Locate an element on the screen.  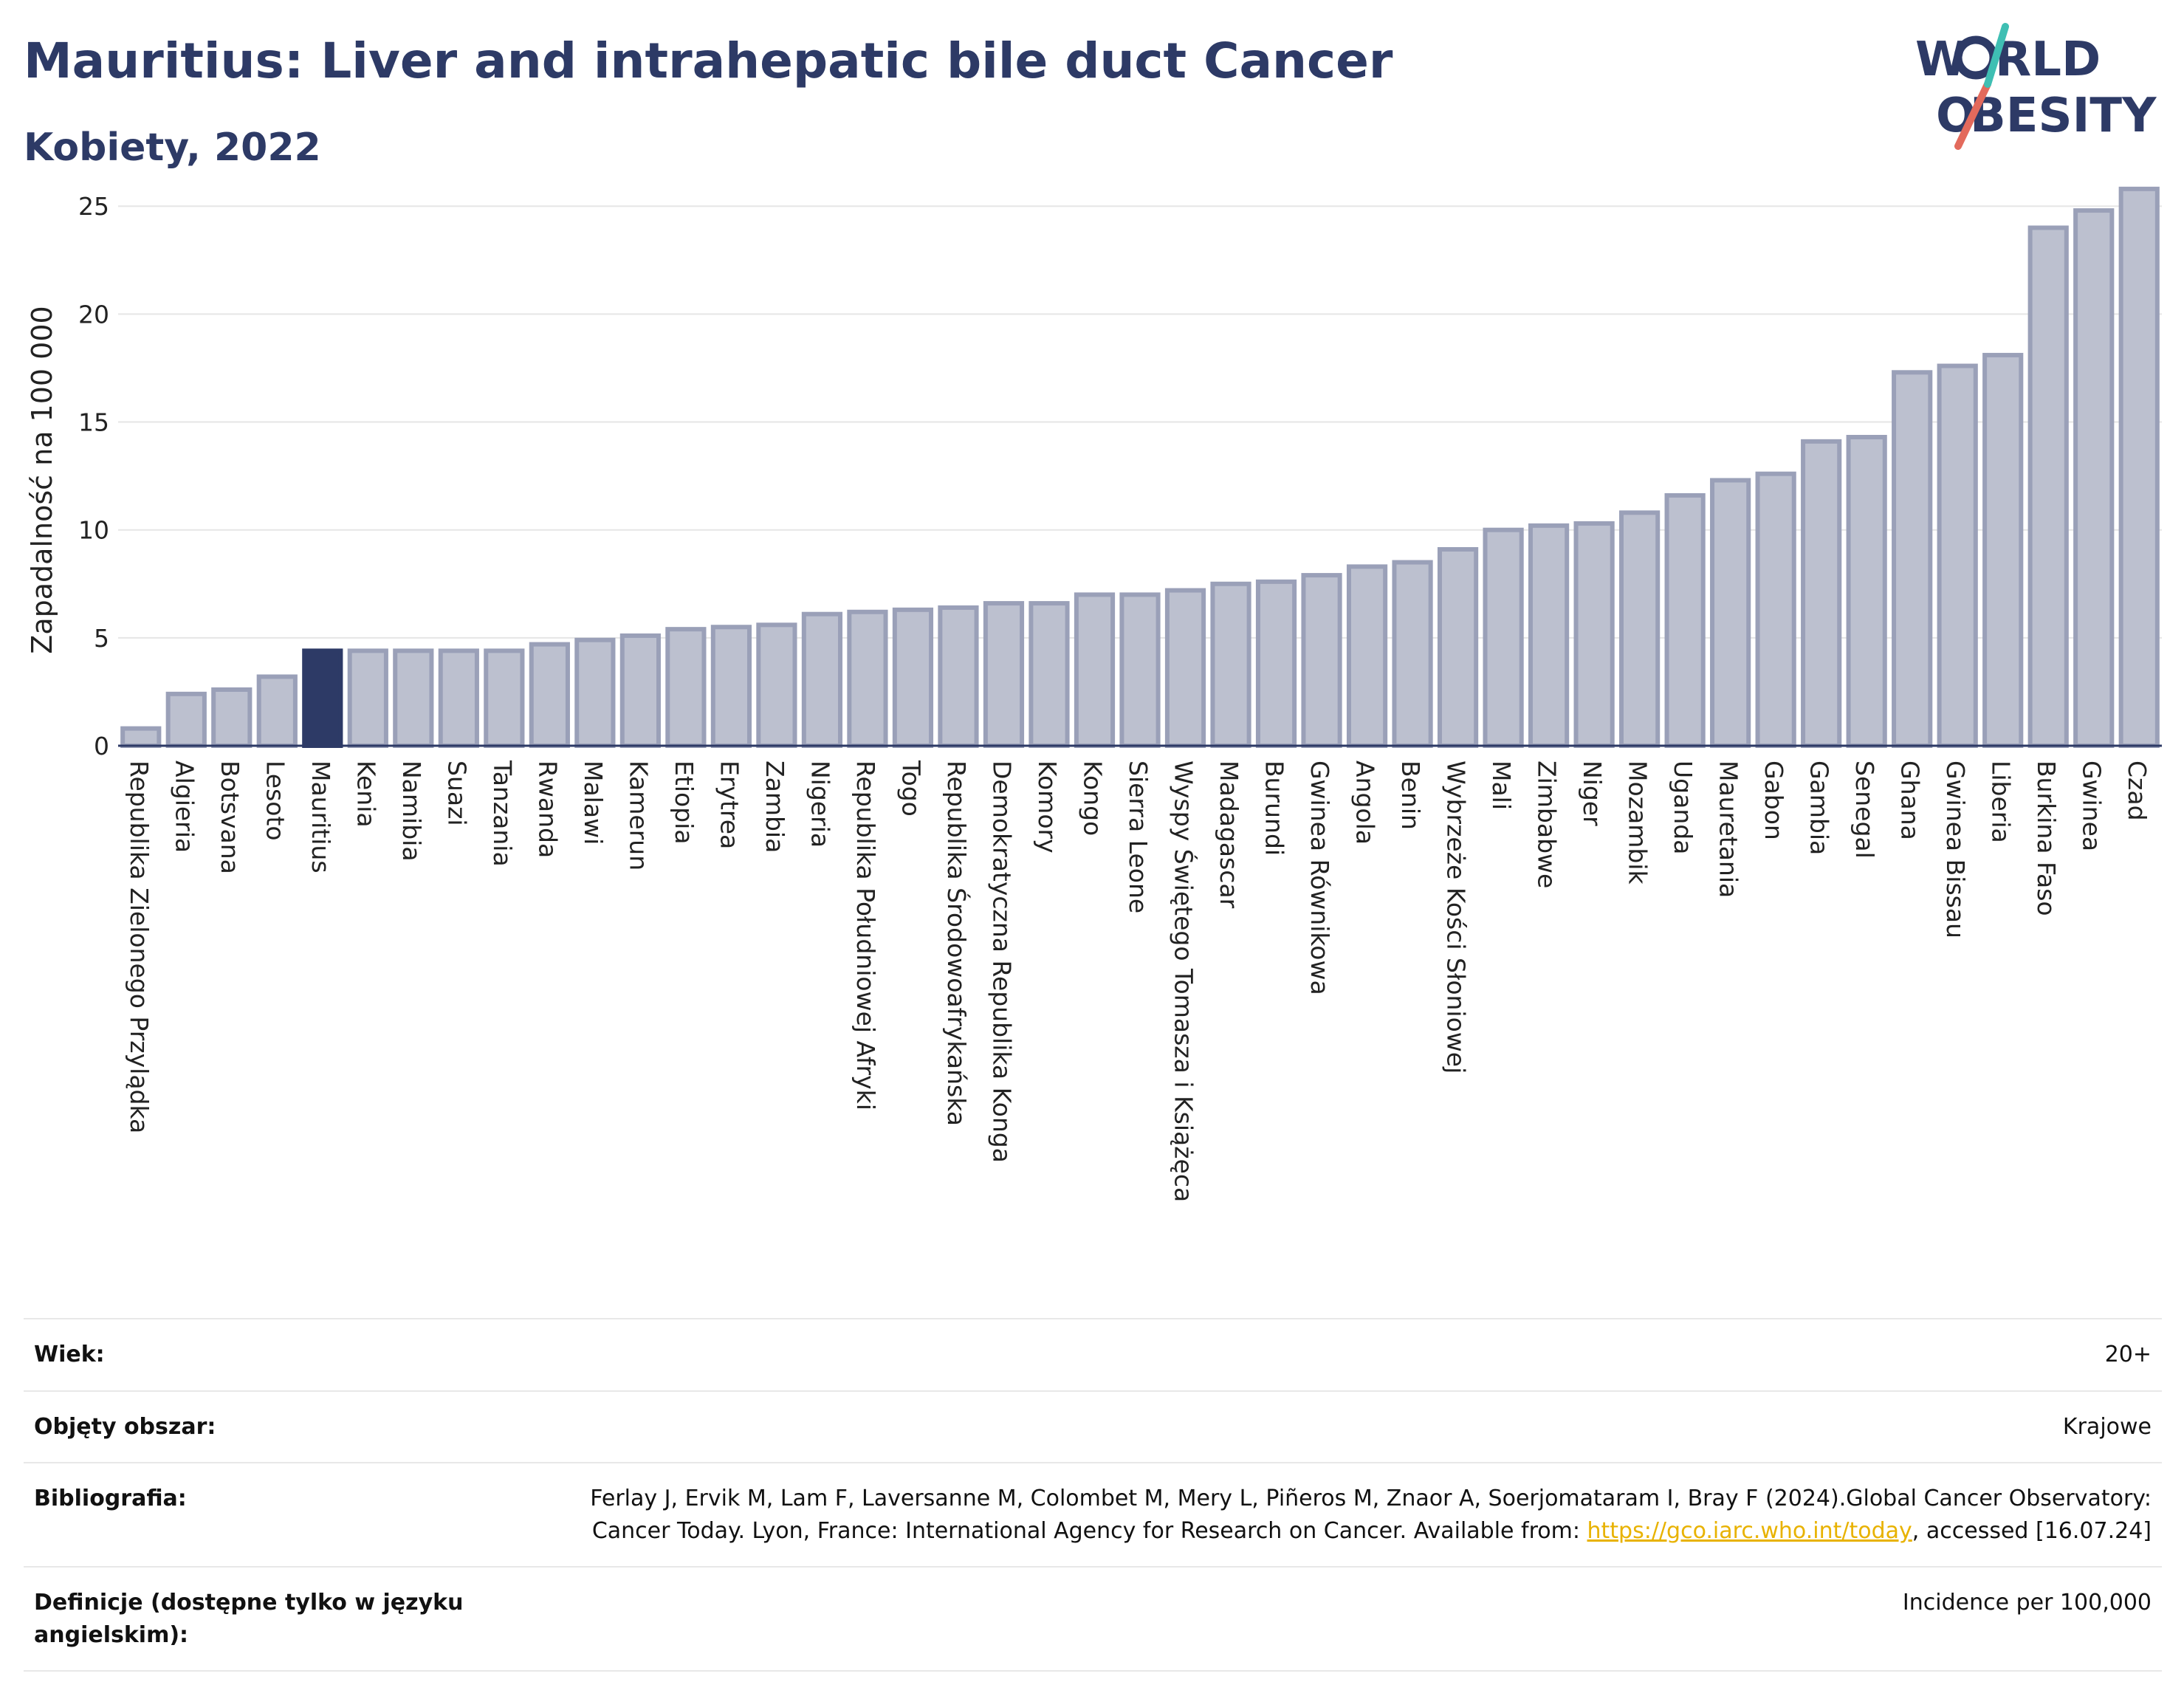
x-tick-label: Burundi is located at coordinates (1275, 808).